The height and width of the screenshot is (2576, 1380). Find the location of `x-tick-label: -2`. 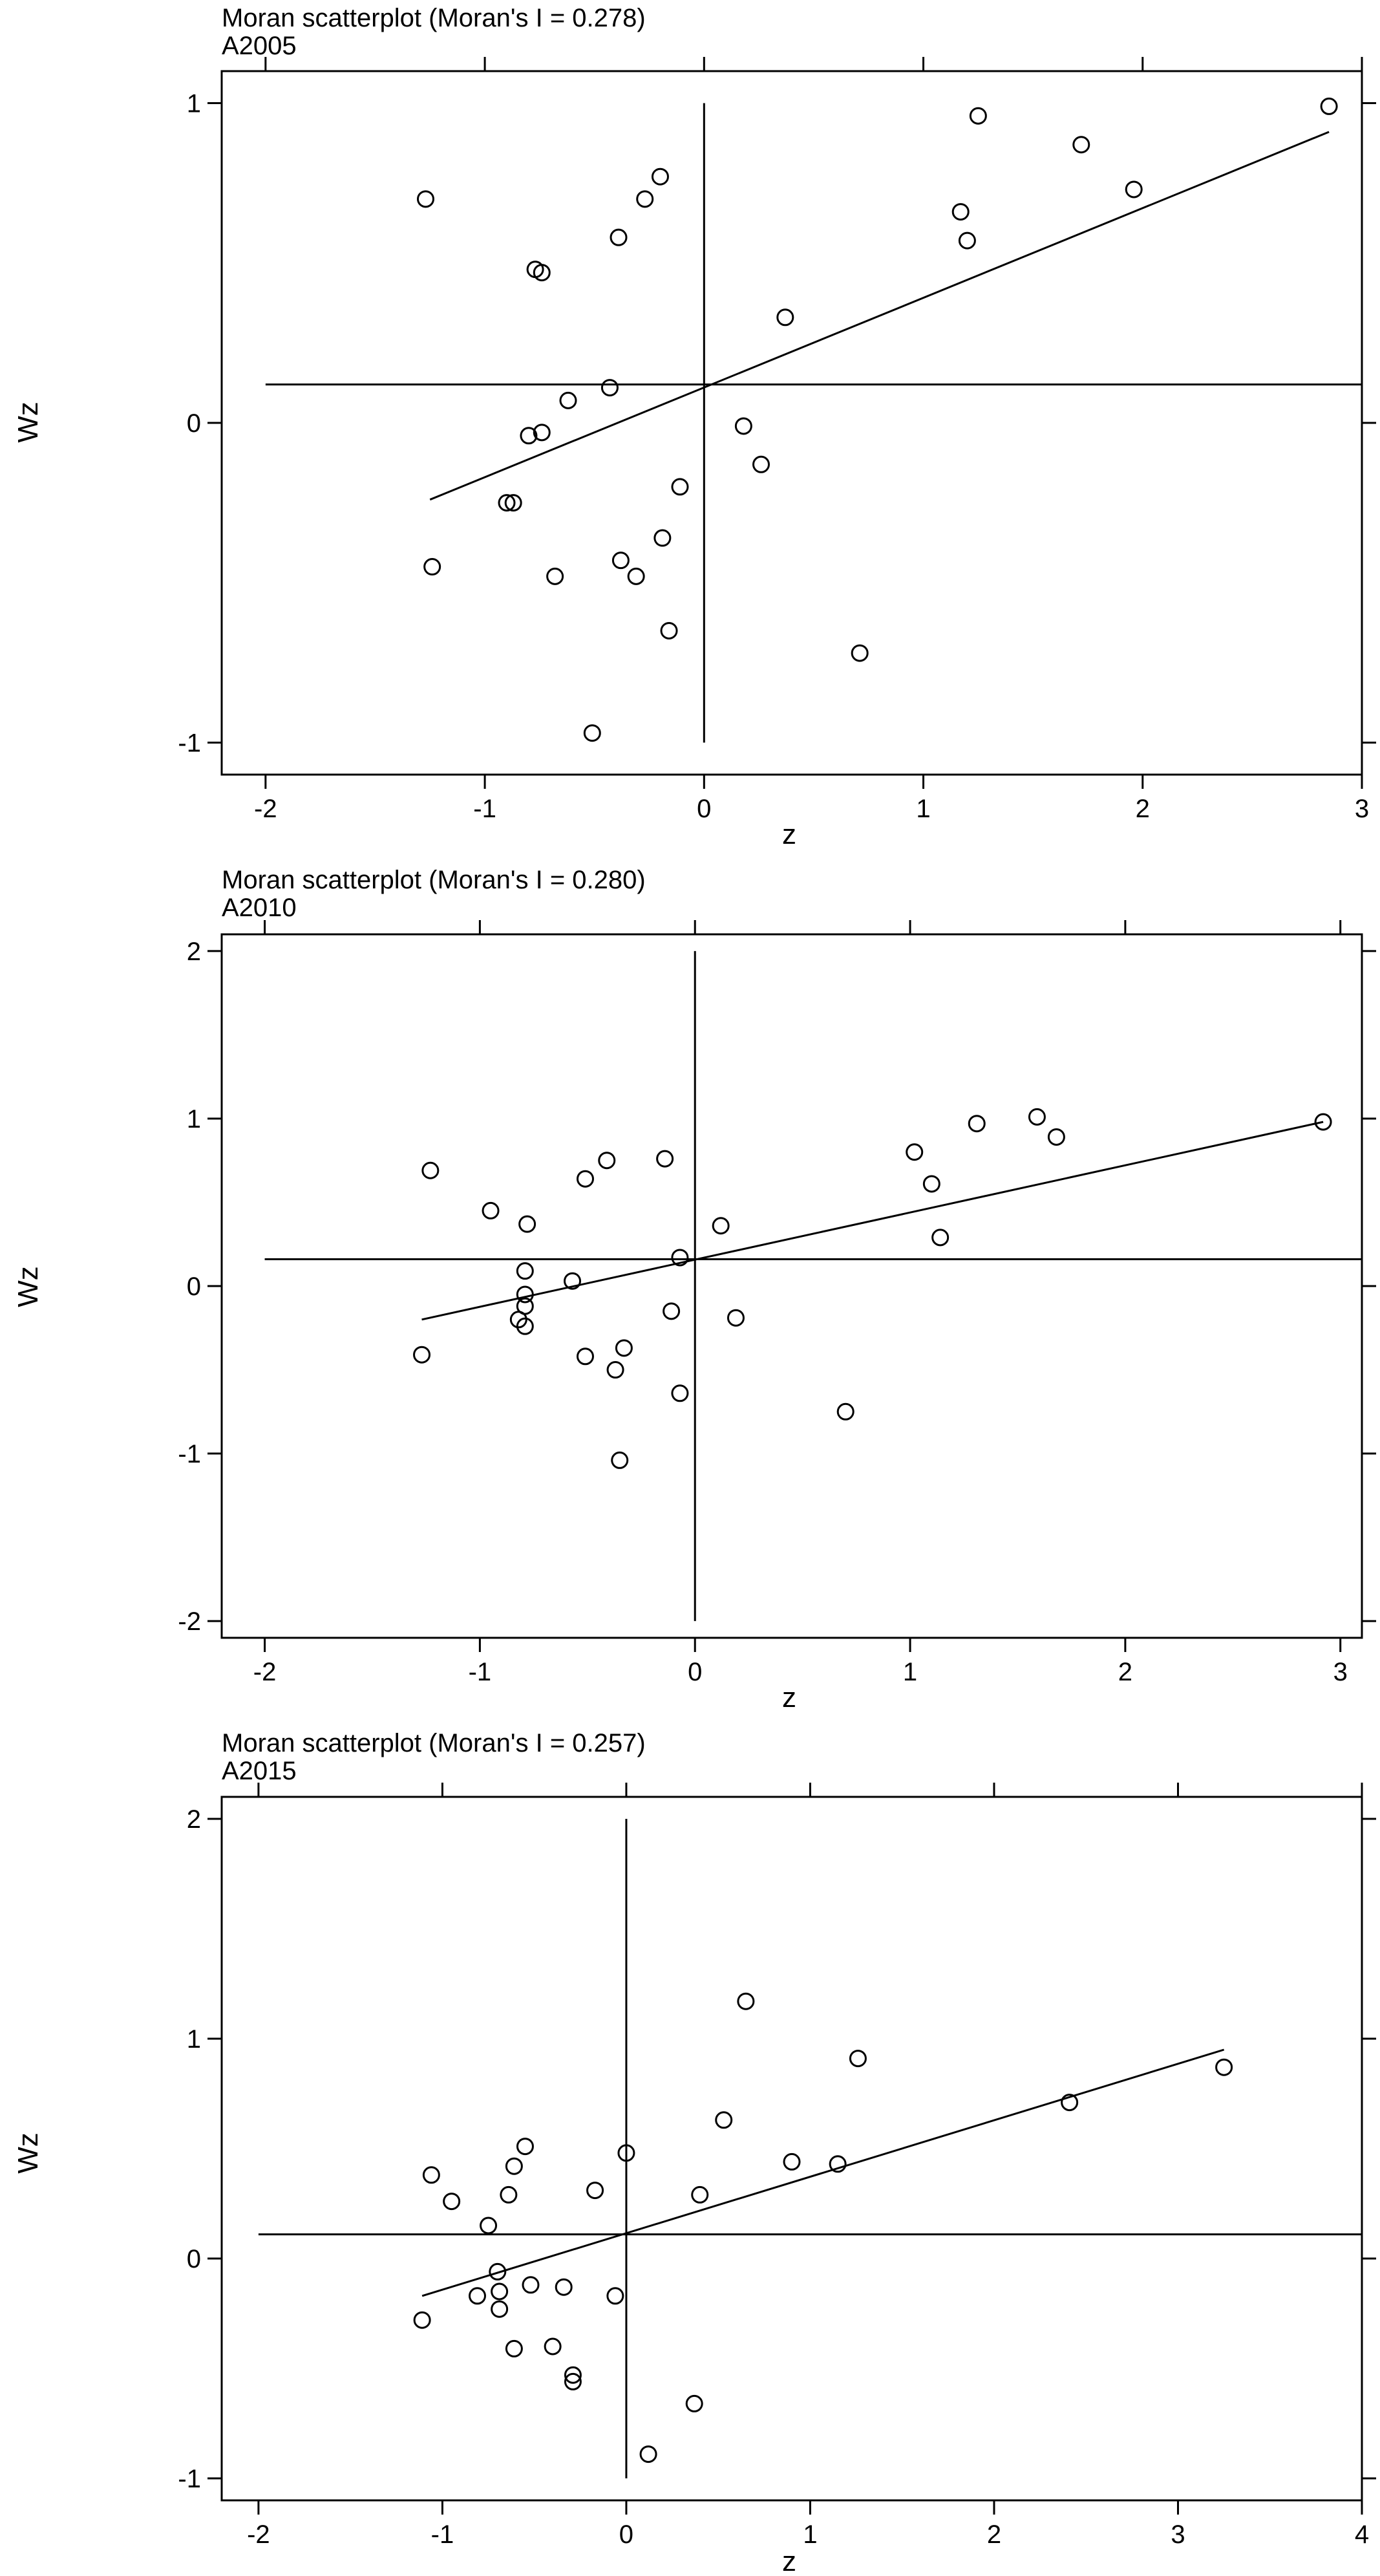

x-tick-label: -2 is located at coordinates (265, 1672).